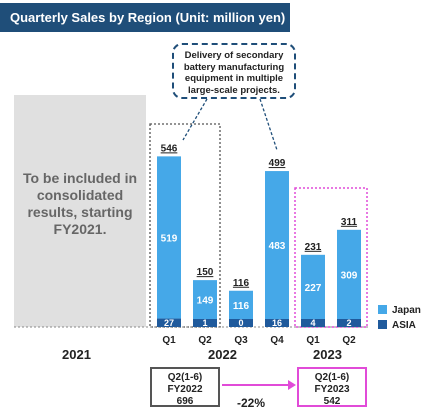 The image size is (428, 410). What do you see at coordinates (251, 403) in the screenshot?
I see `change-percentage: -22%` at bounding box center [251, 403].